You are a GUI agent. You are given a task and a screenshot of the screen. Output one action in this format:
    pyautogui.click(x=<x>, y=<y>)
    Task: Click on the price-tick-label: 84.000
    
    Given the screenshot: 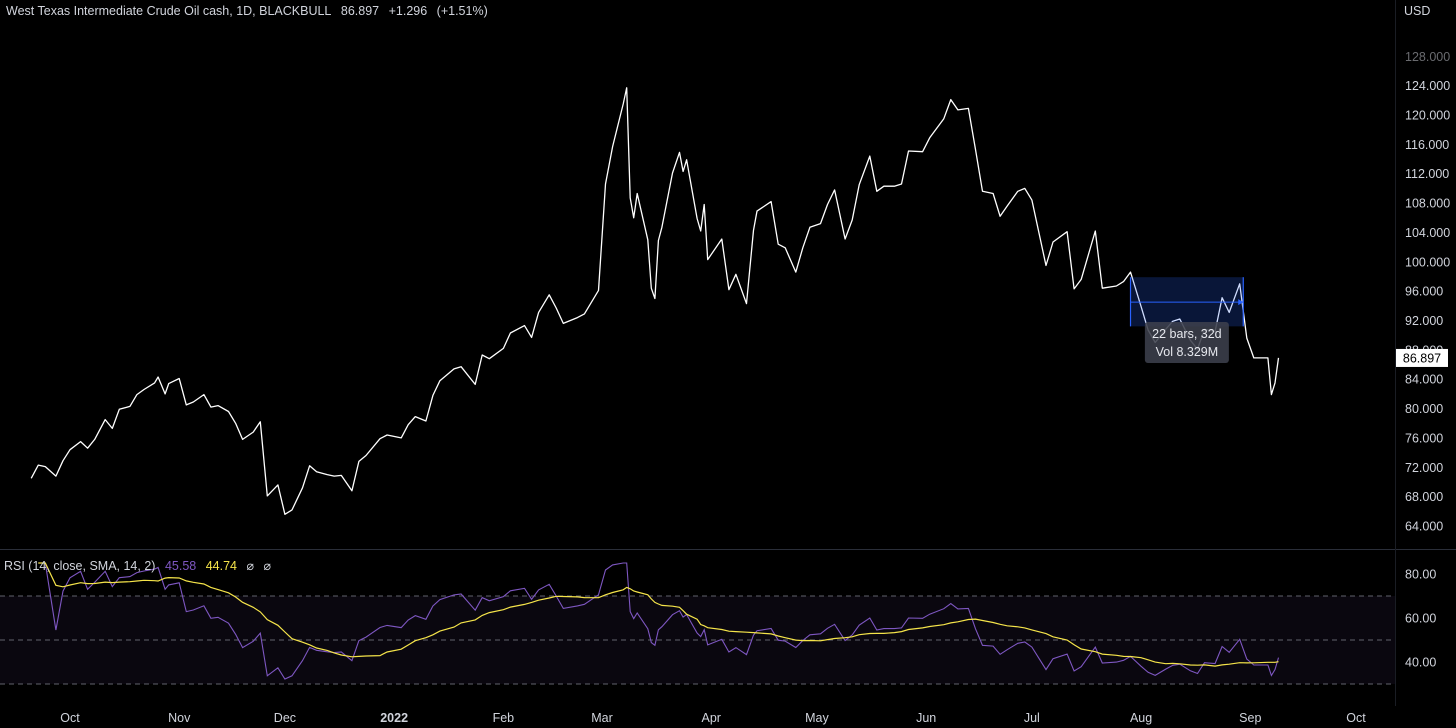 What is the action you would take?
    pyautogui.click(x=1424, y=380)
    